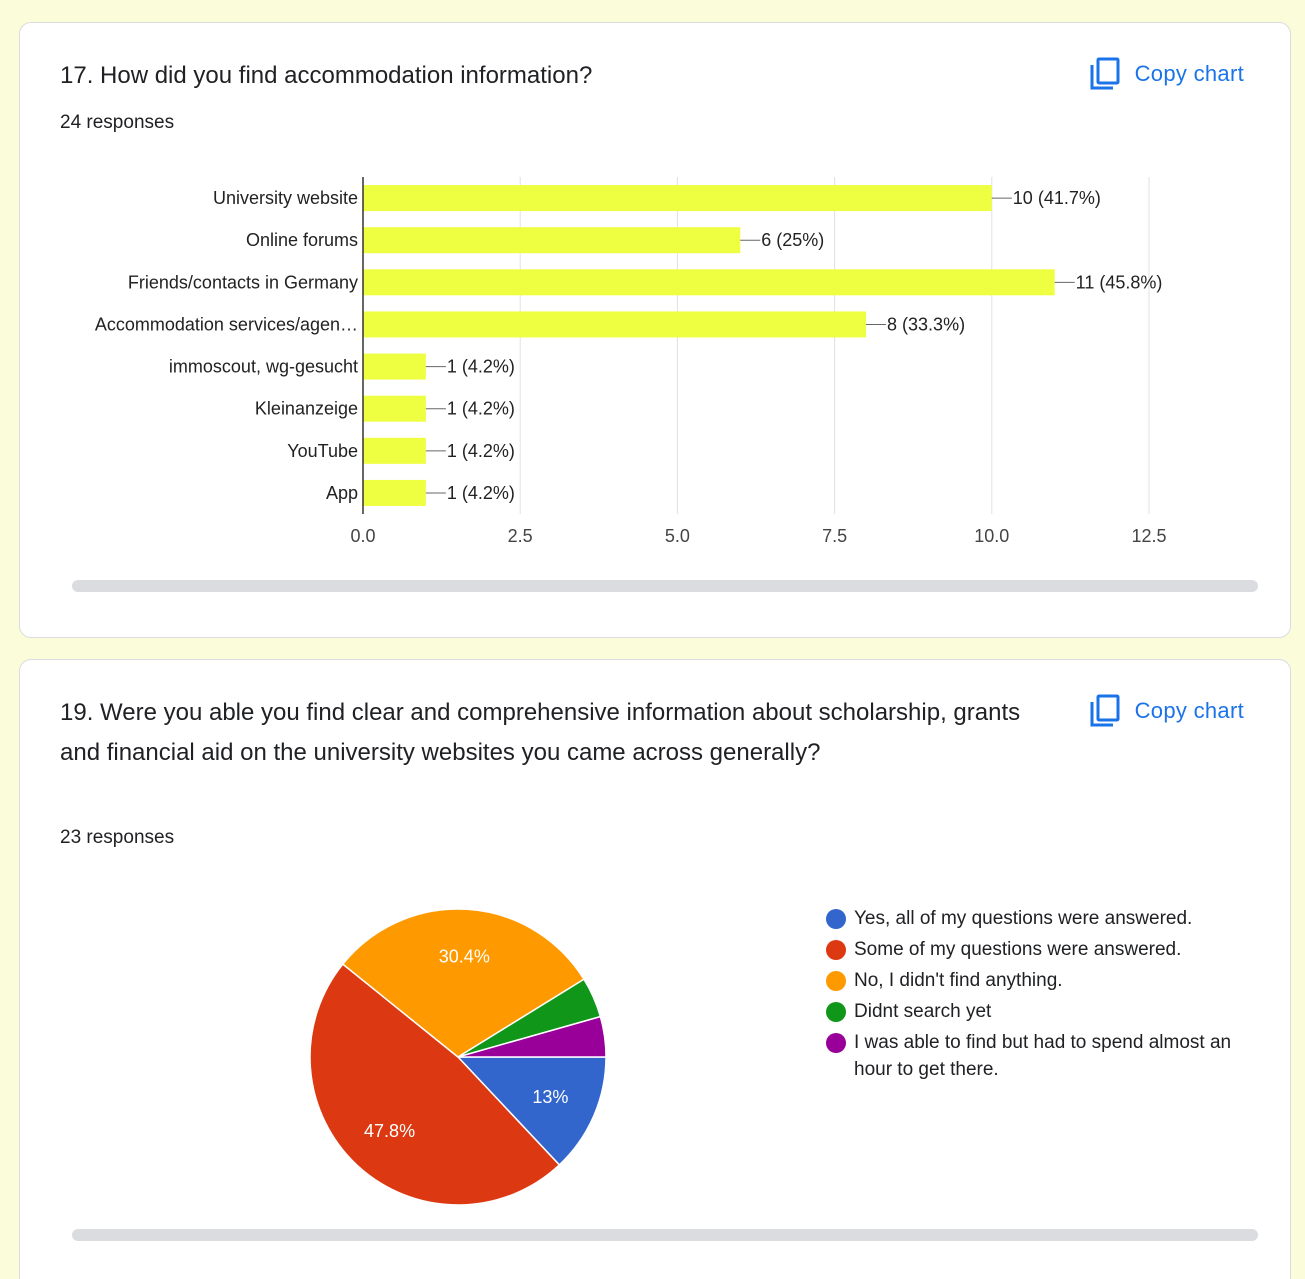 The width and height of the screenshot is (1305, 1279). I want to click on slice-label: 47.8%, so click(389, 1131).